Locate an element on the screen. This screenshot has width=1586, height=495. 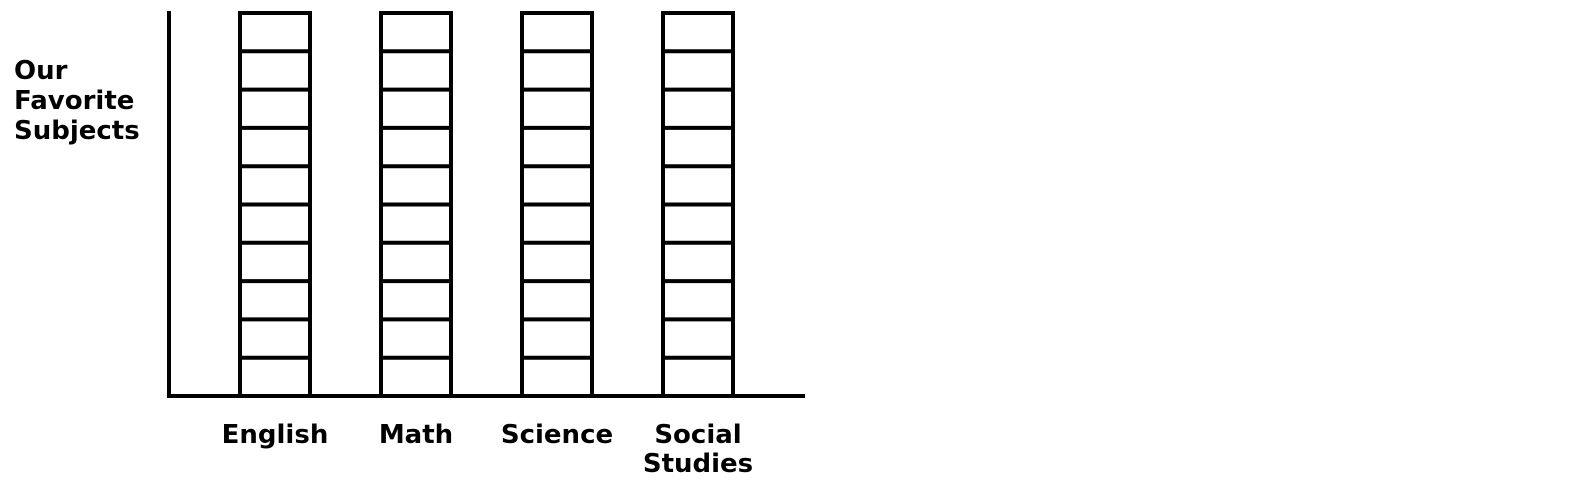
x-tick-label: Social Studies is located at coordinates (698, 449).